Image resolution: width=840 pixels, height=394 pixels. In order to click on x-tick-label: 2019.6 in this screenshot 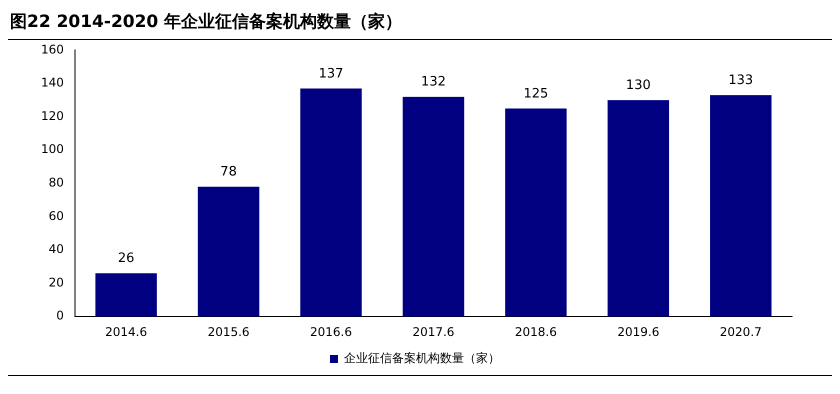, I will do `click(638, 331)`.